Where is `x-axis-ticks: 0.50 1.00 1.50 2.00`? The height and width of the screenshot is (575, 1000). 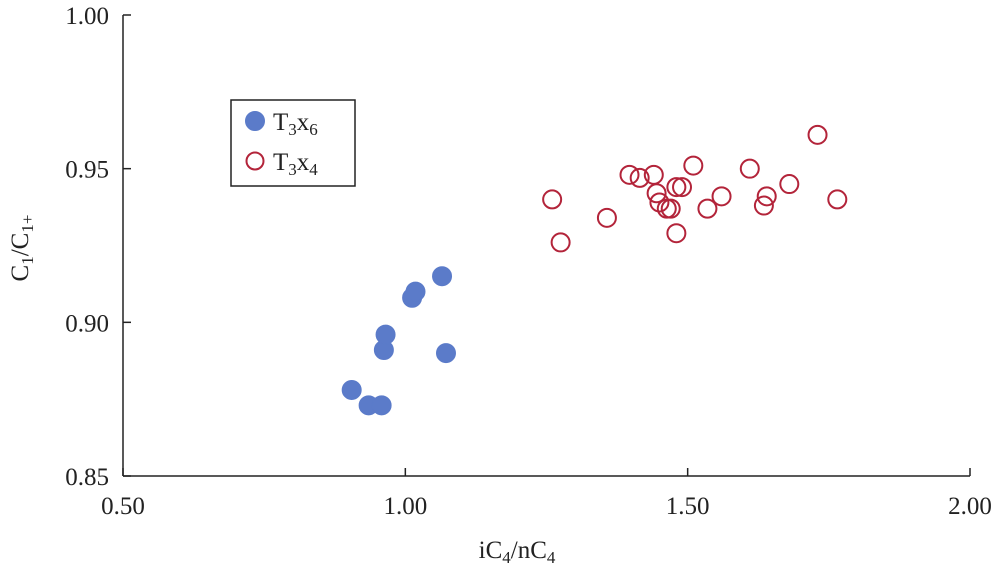 x-axis-ticks: 0.50 1.00 1.50 2.00 is located at coordinates (546, 494).